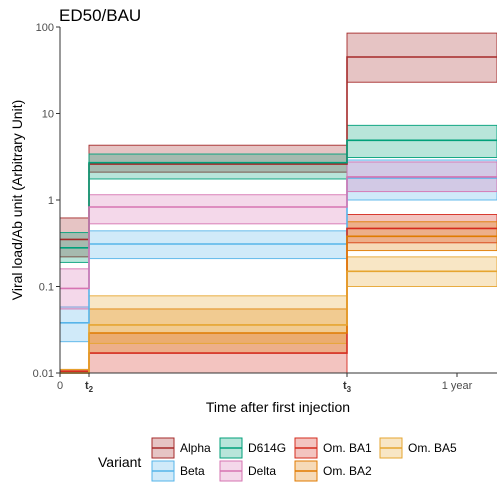  I want to click on legend-label-0: Alpha, so click(195, 448).